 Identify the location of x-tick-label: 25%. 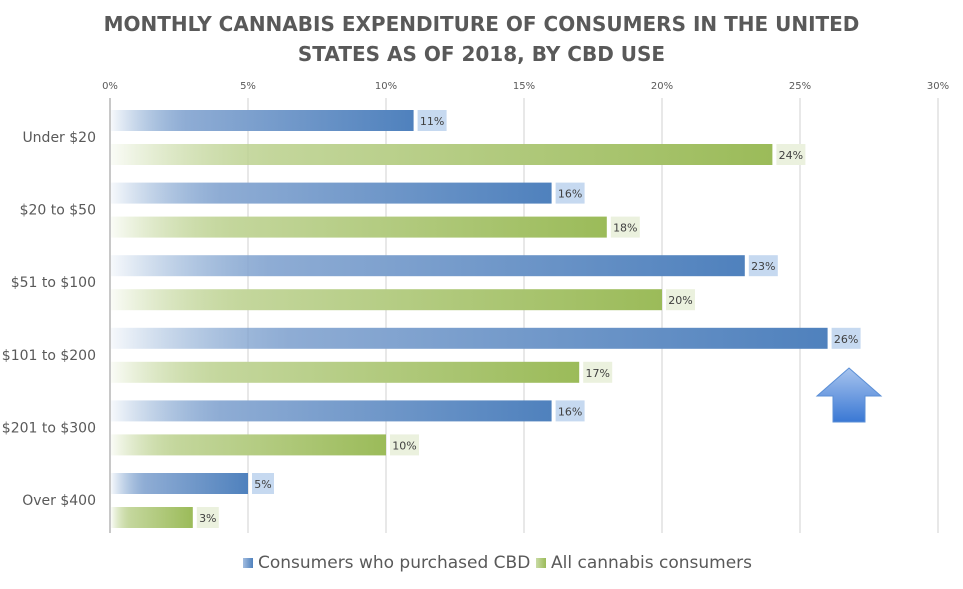
(800, 86).